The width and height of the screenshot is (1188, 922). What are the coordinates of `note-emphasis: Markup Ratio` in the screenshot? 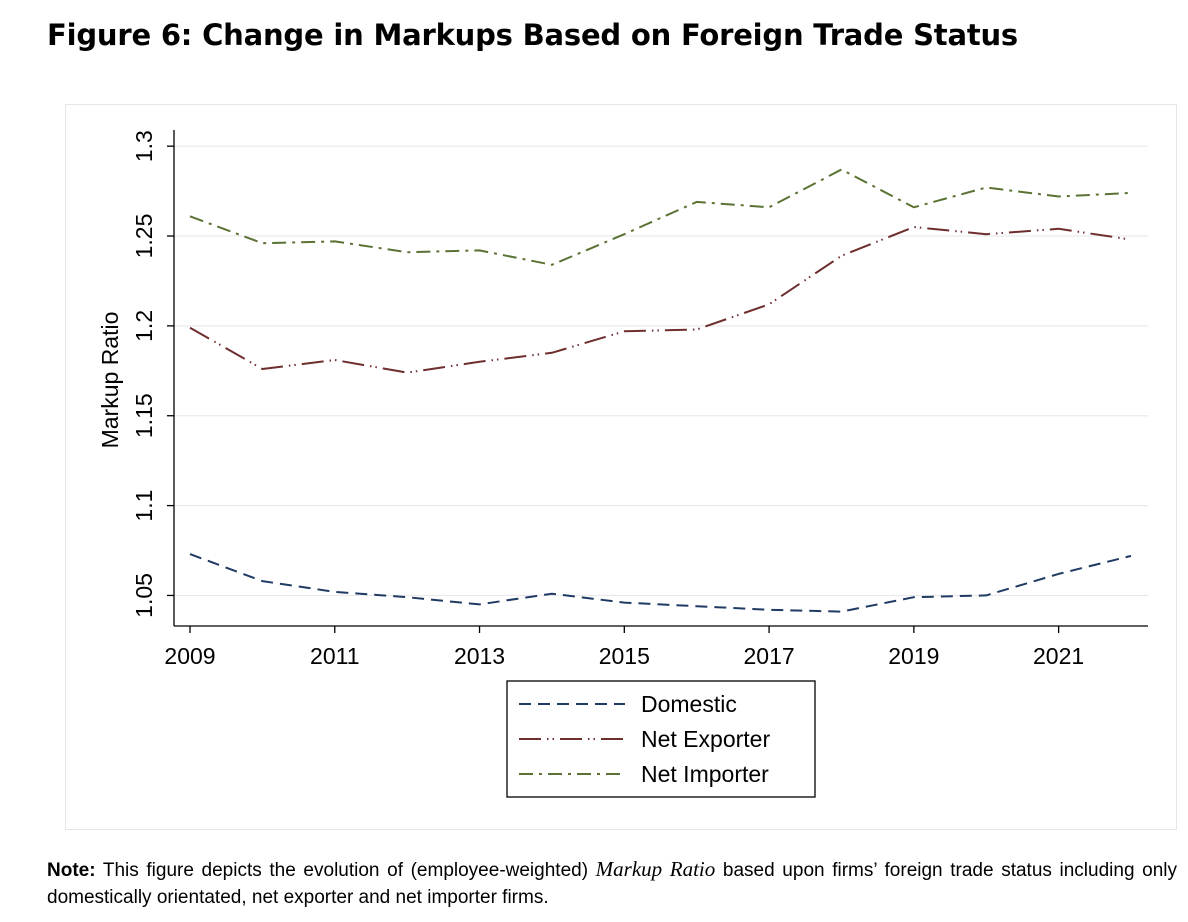 It's located at (655, 869).